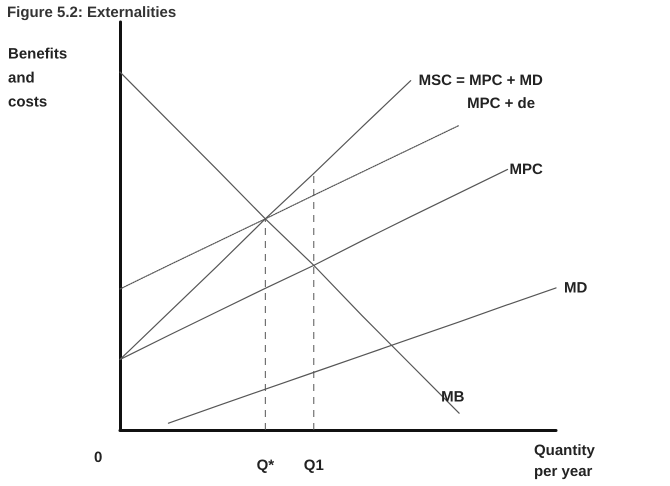 The width and height of the screenshot is (670, 486). Describe the element at coordinates (314, 465) in the screenshot. I see `x-tick-label: Q1` at that location.